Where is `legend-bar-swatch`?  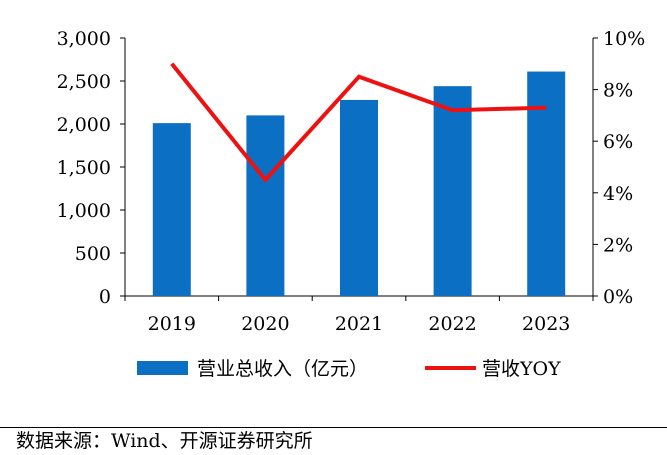
legend-bar-swatch is located at coordinates (162, 368).